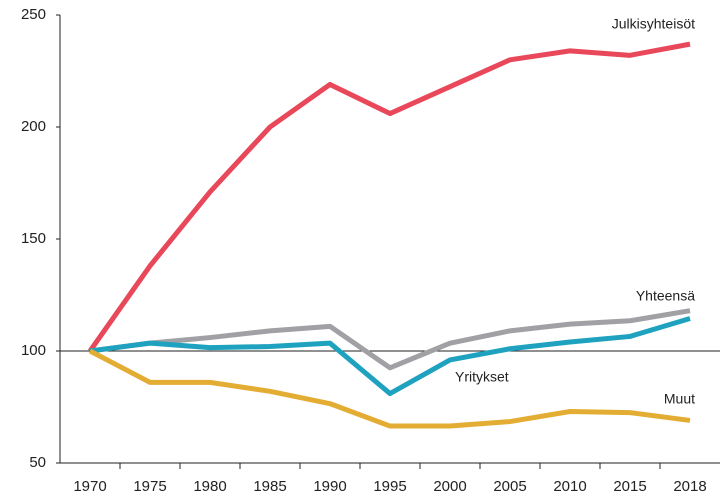 The width and height of the screenshot is (720, 496). I want to click on x-tick-label: 2015, so click(629, 486).